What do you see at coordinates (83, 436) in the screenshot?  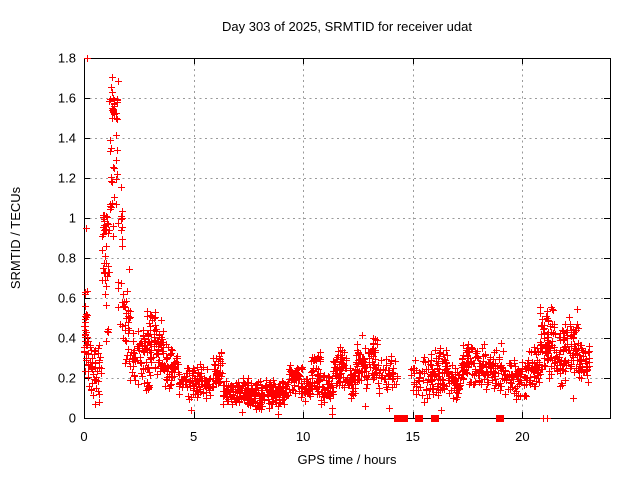 I see `x-tick-label: 0` at bounding box center [83, 436].